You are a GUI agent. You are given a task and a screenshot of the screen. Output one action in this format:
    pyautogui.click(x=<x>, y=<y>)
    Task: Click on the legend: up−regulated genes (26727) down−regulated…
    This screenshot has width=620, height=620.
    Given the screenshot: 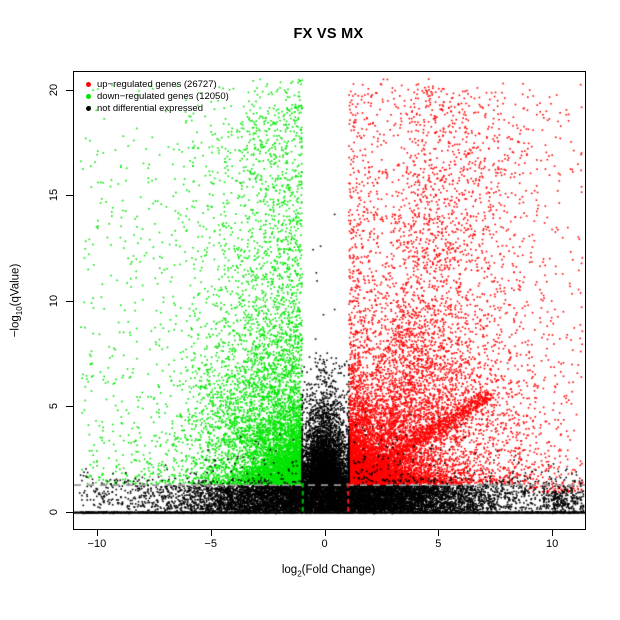 What is the action you would take?
    pyautogui.click(x=157, y=96)
    